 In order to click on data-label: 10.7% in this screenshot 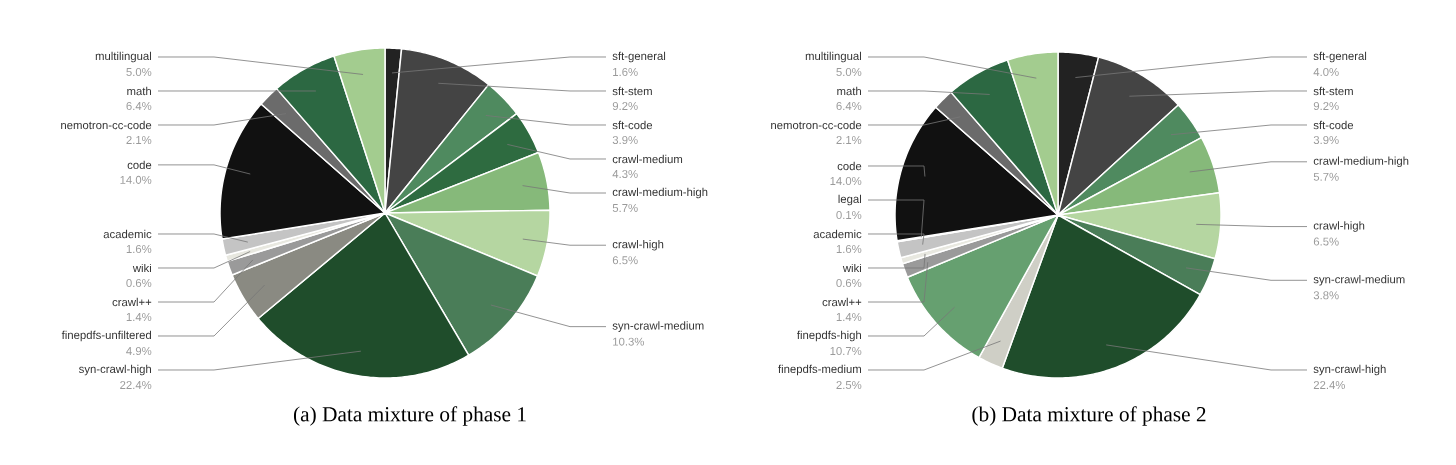, I will do `click(846, 351)`.